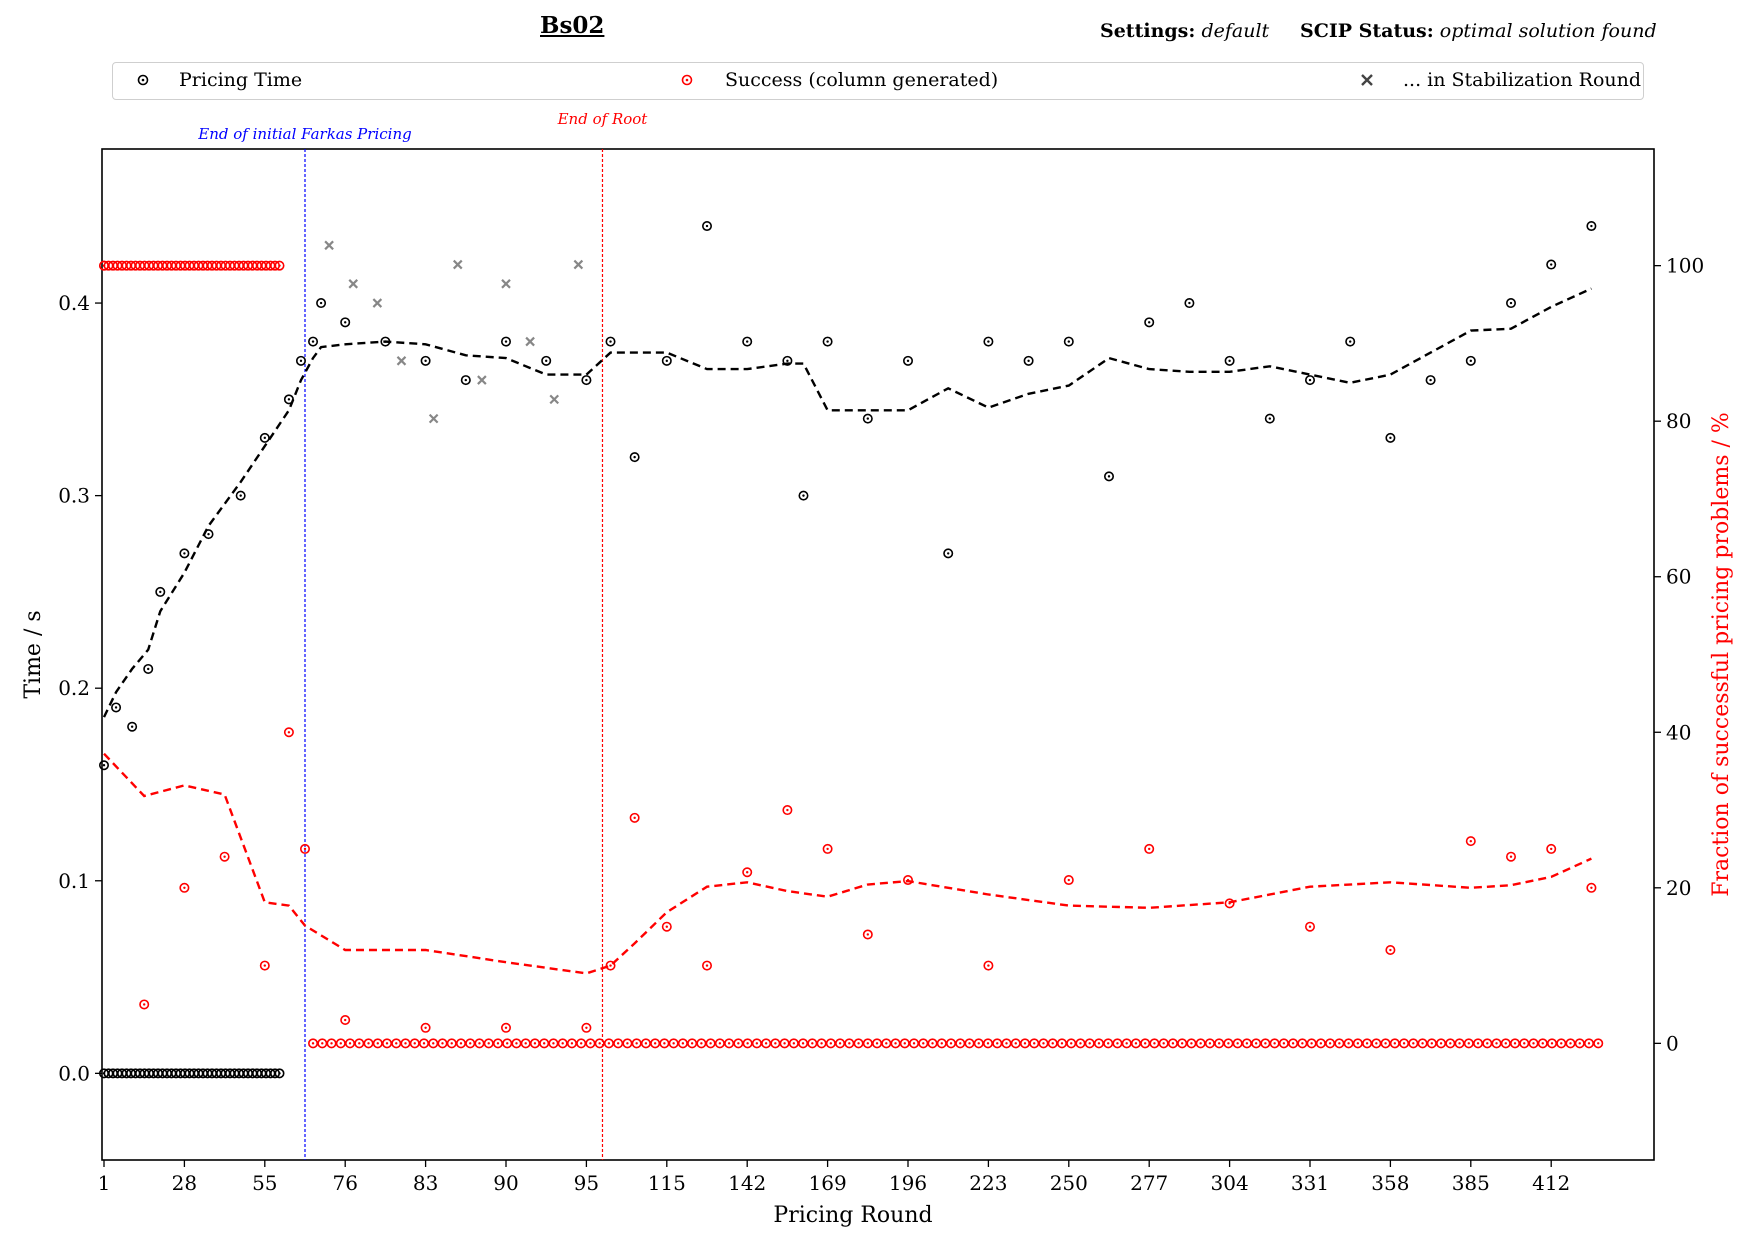 Image resolution: width=1755 pixels, height=1245 pixels. What do you see at coordinates (241, 80) in the screenshot?
I see `legend-pricing-time: Pricing Time` at bounding box center [241, 80].